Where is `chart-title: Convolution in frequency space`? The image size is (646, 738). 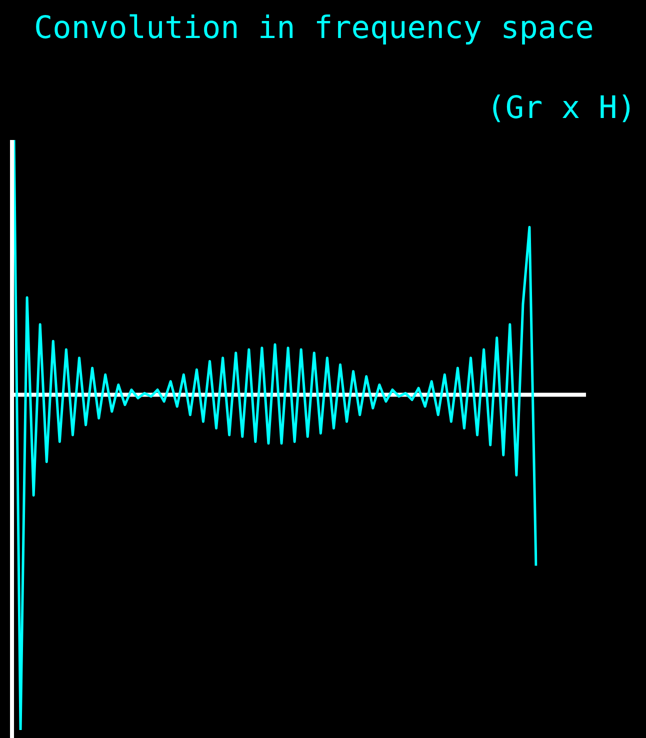 chart-title: Convolution in frequency space is located at coordinates (314, 28).